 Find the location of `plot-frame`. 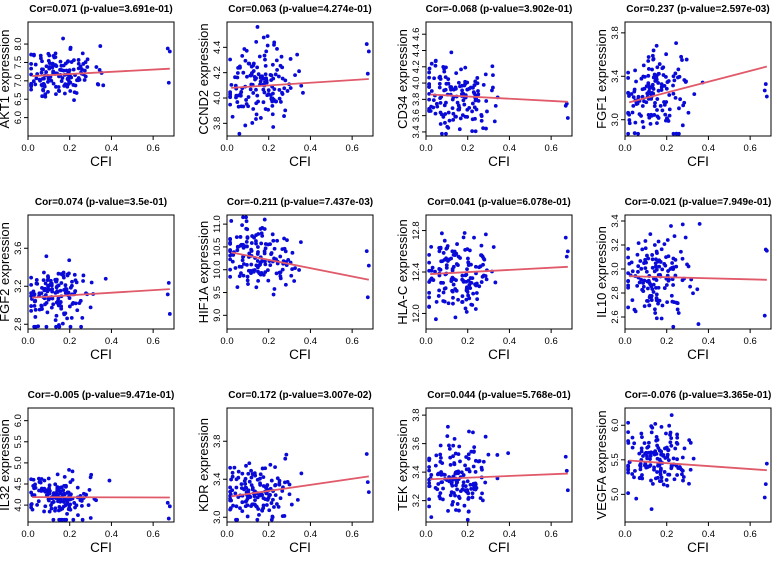

plot-frame is located at coordinates (101, 79).